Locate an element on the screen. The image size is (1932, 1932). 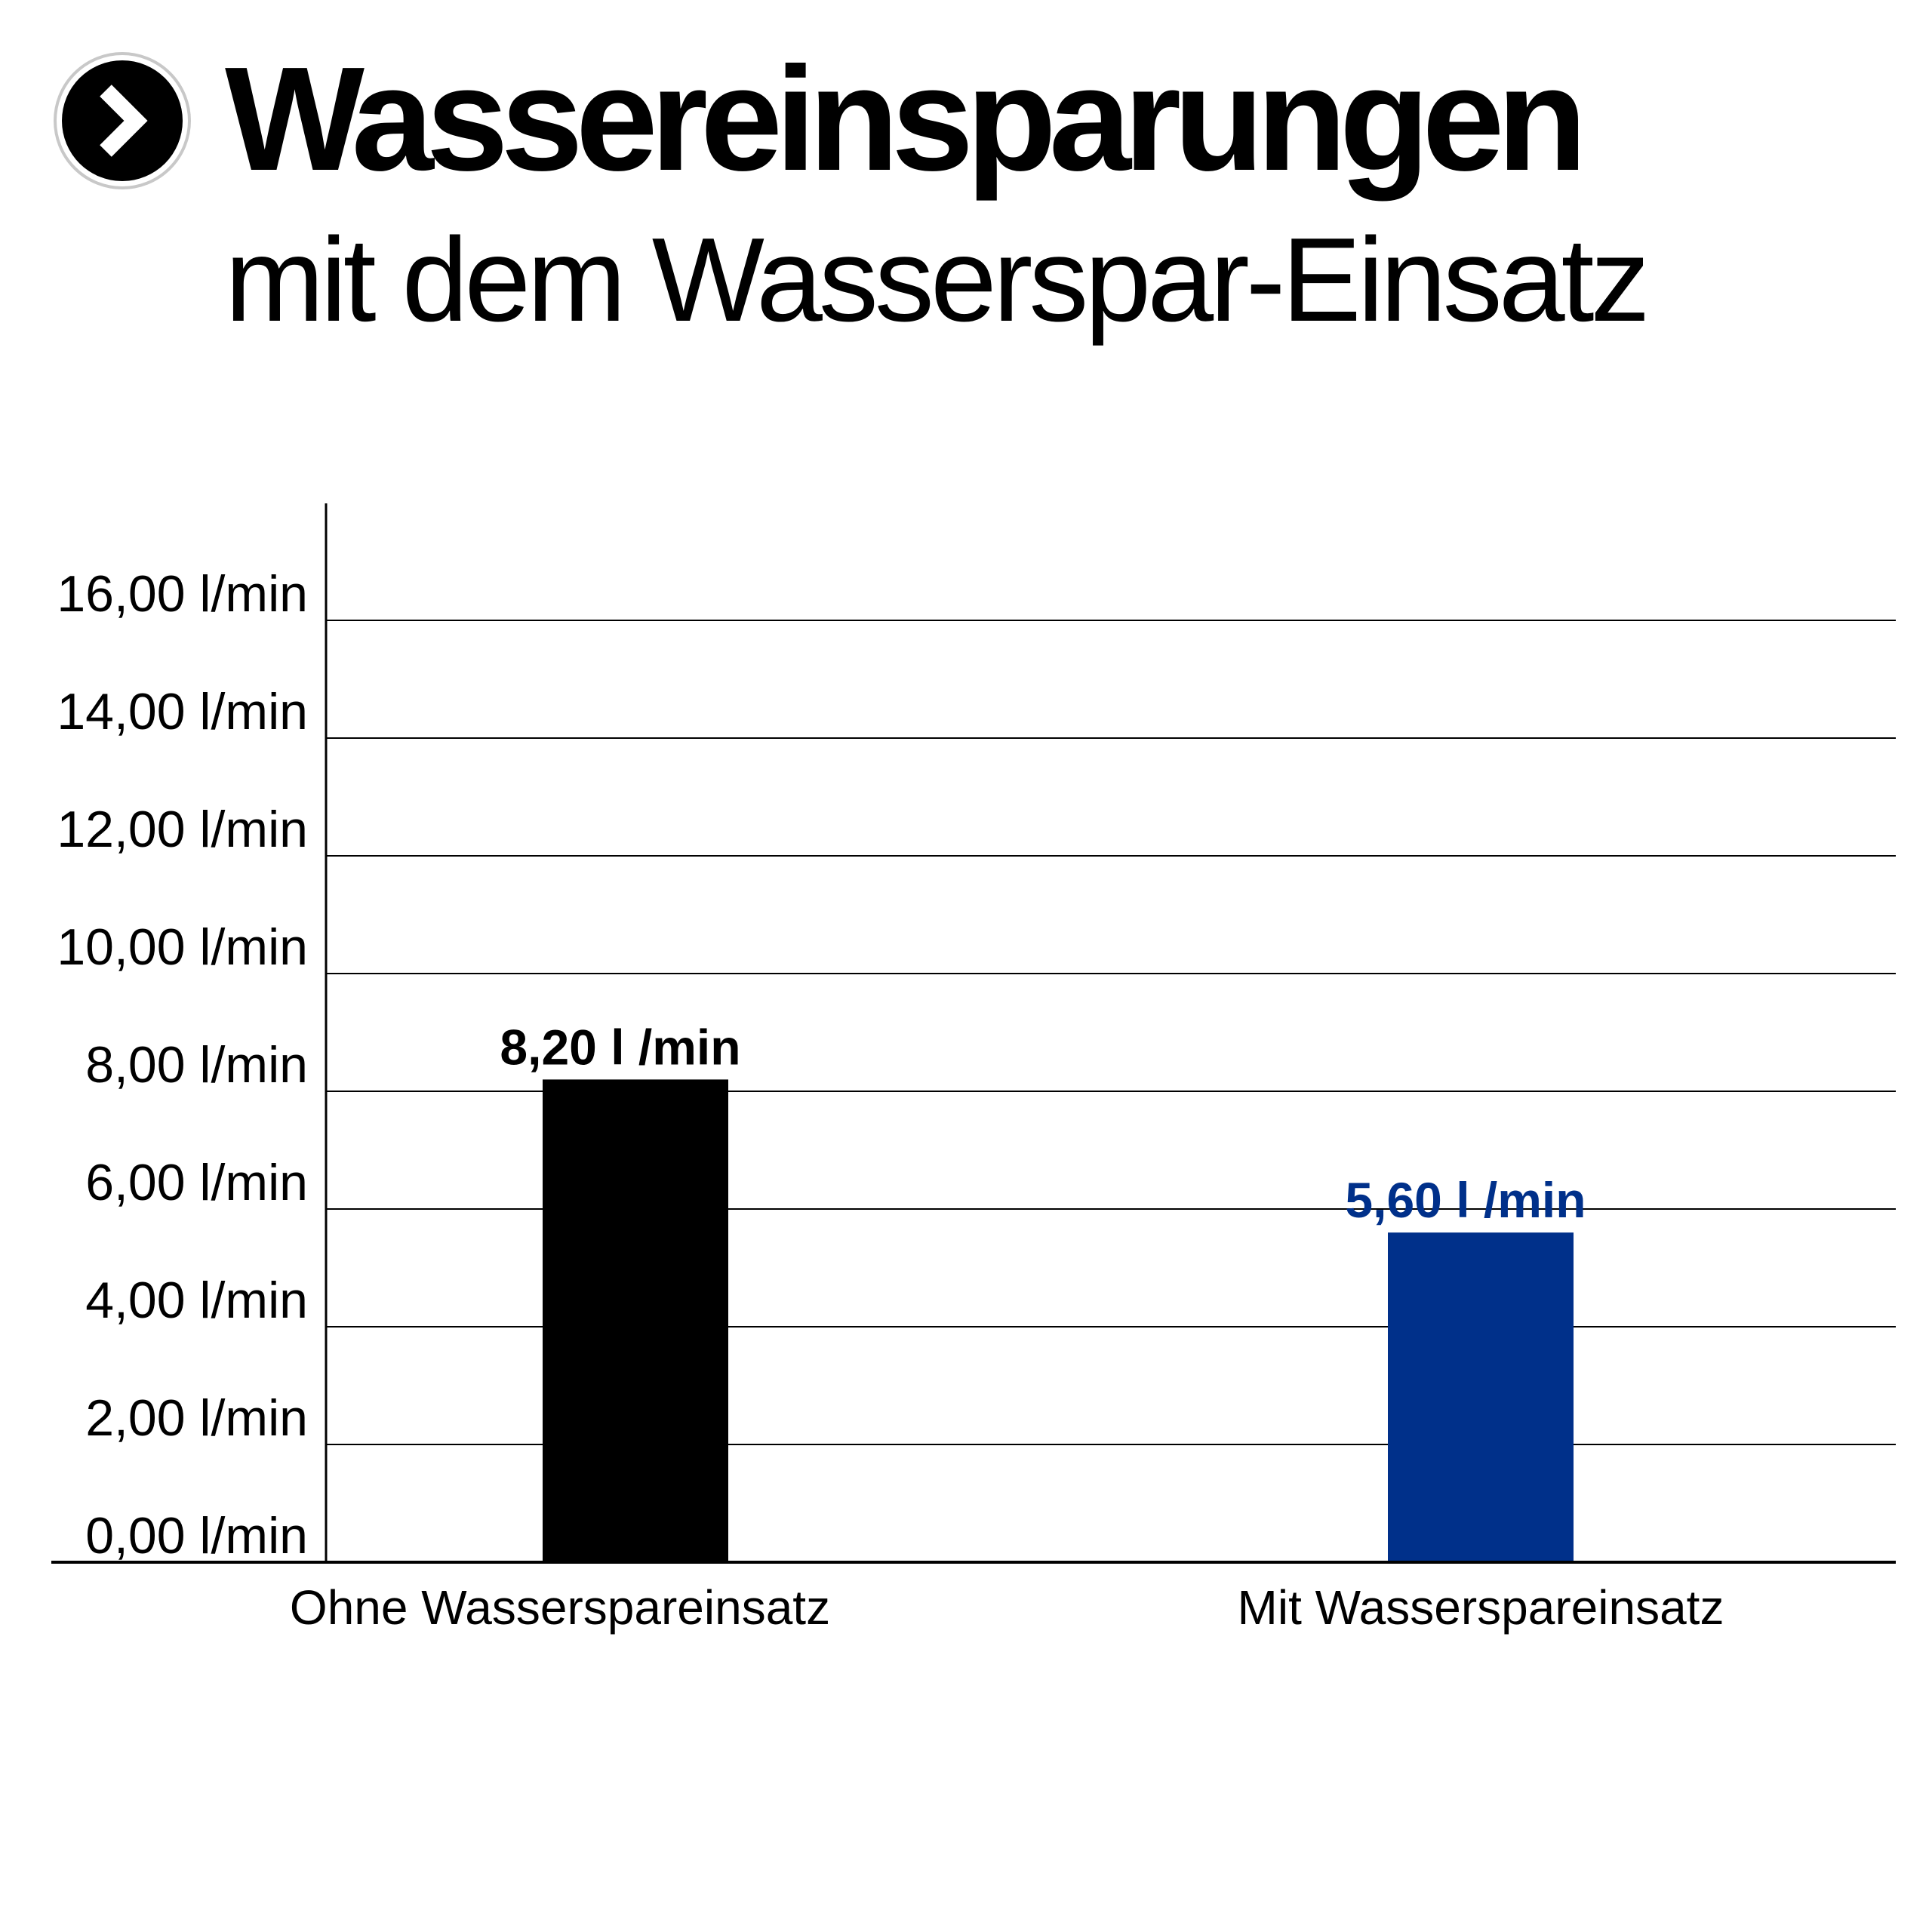
y-tick-label: 14,00 l/min is located at coordinates (182, 711).